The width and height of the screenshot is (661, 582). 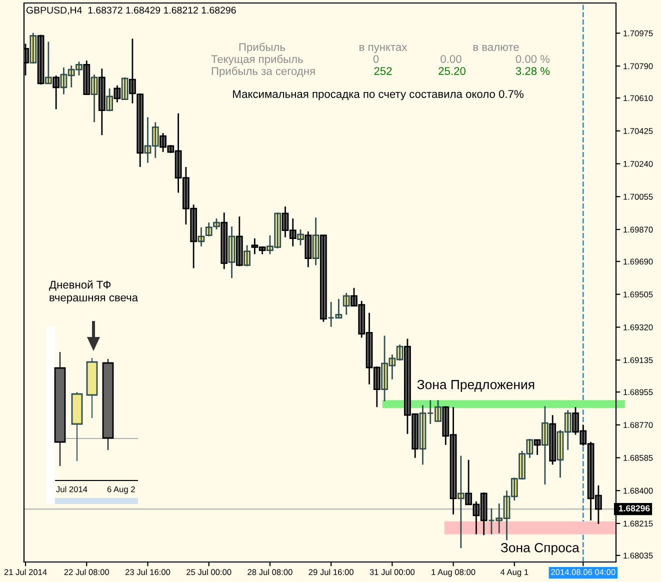 I want to click on annotation: Прибыль за сегодня, so click(x=263, y=72).